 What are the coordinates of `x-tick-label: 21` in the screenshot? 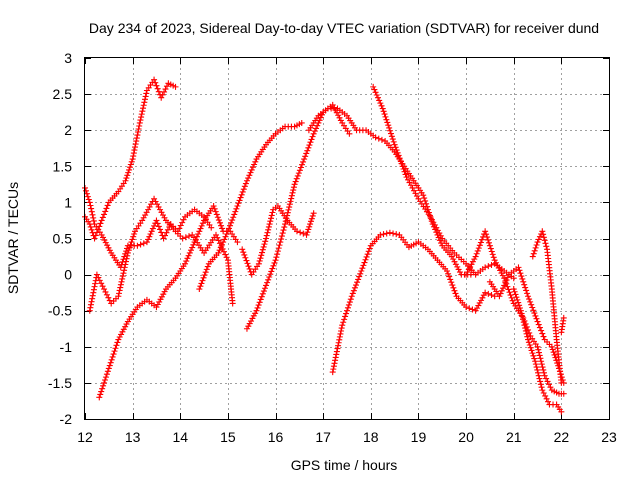 It's located at (514, 437).